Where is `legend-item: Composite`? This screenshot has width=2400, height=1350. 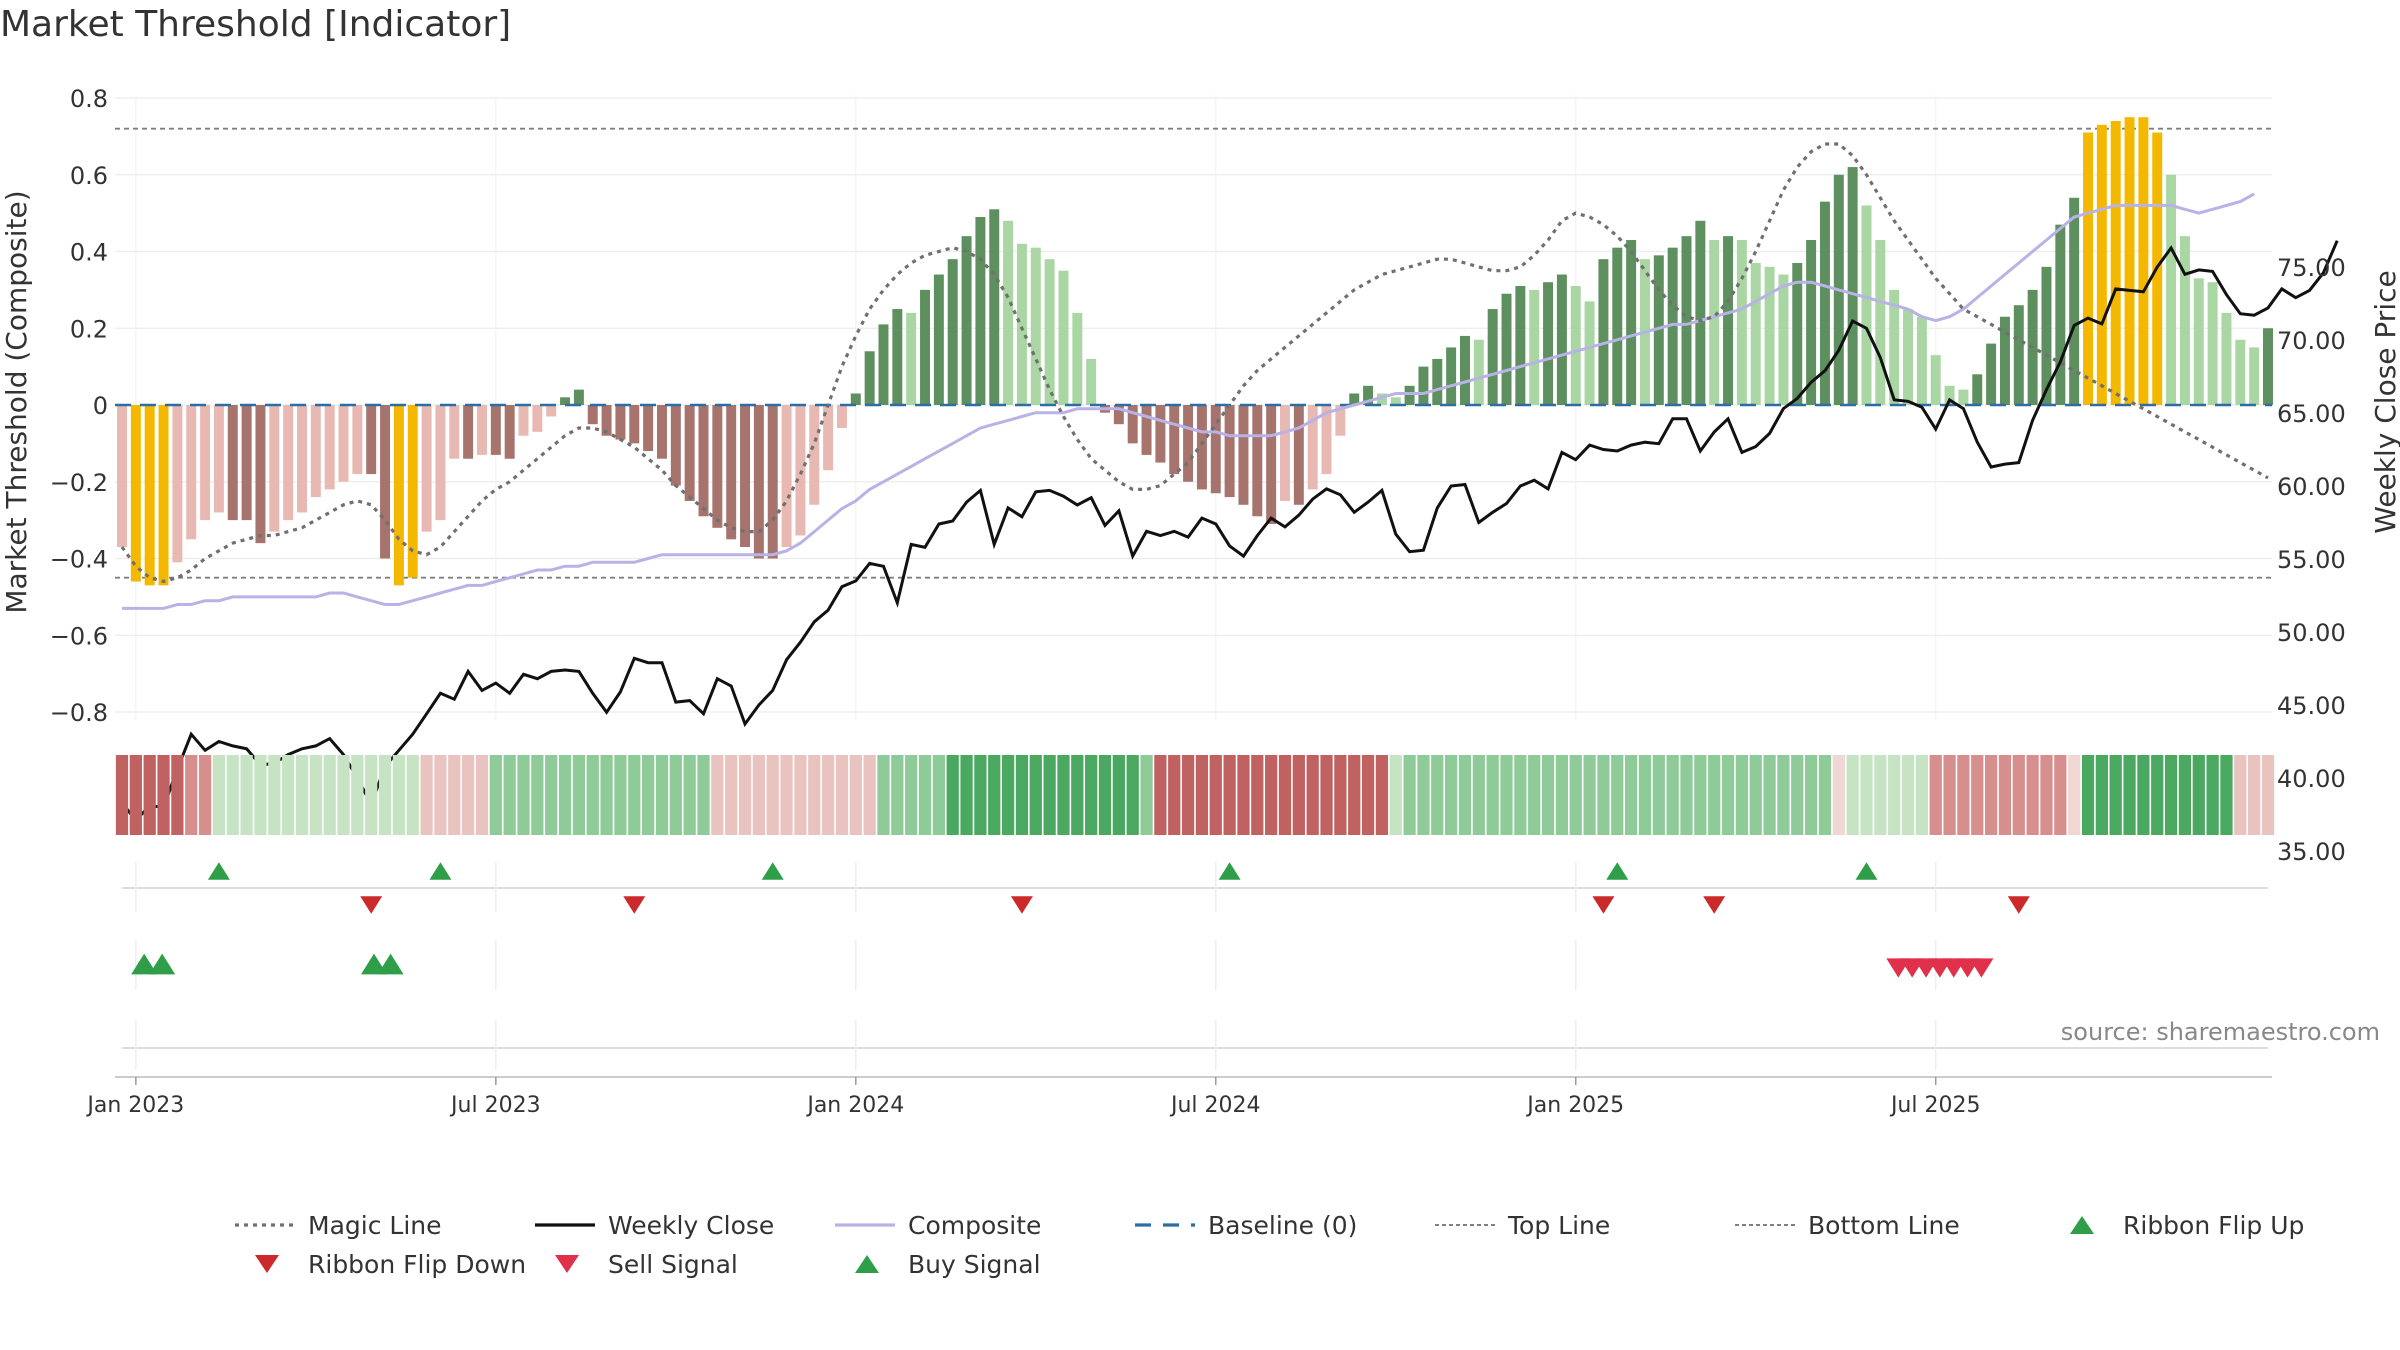
legend-item: Composite is located at coordinates (938, 1225).